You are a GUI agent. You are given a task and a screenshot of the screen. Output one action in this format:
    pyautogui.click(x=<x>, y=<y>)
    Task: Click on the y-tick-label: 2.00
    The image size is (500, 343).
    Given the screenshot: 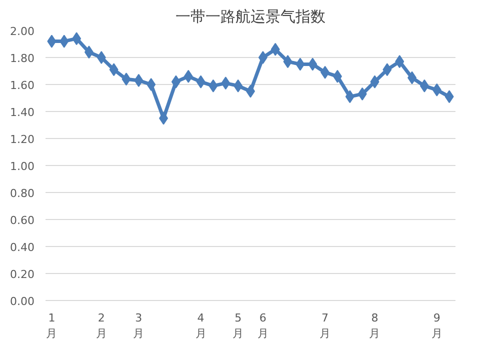 What is the action you would take?
    pyautogui.click(x=22, y=31)
    